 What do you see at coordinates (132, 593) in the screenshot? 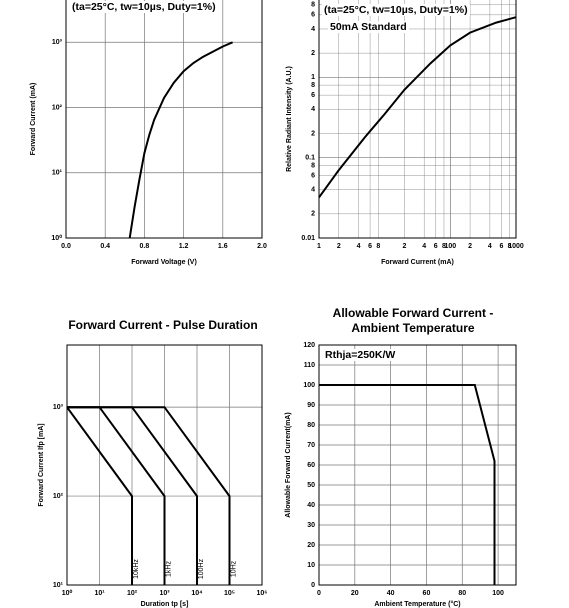
I see `x-tick-label: 10²` at bounding box center [132, 593].